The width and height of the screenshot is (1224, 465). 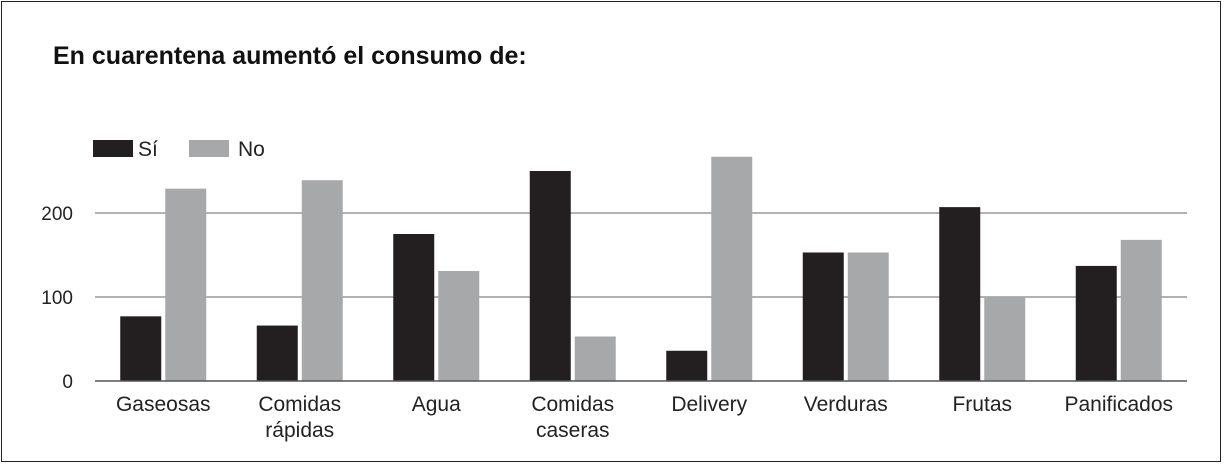 I want to click on y-tick-label: 0, so click(x=67, y=382).